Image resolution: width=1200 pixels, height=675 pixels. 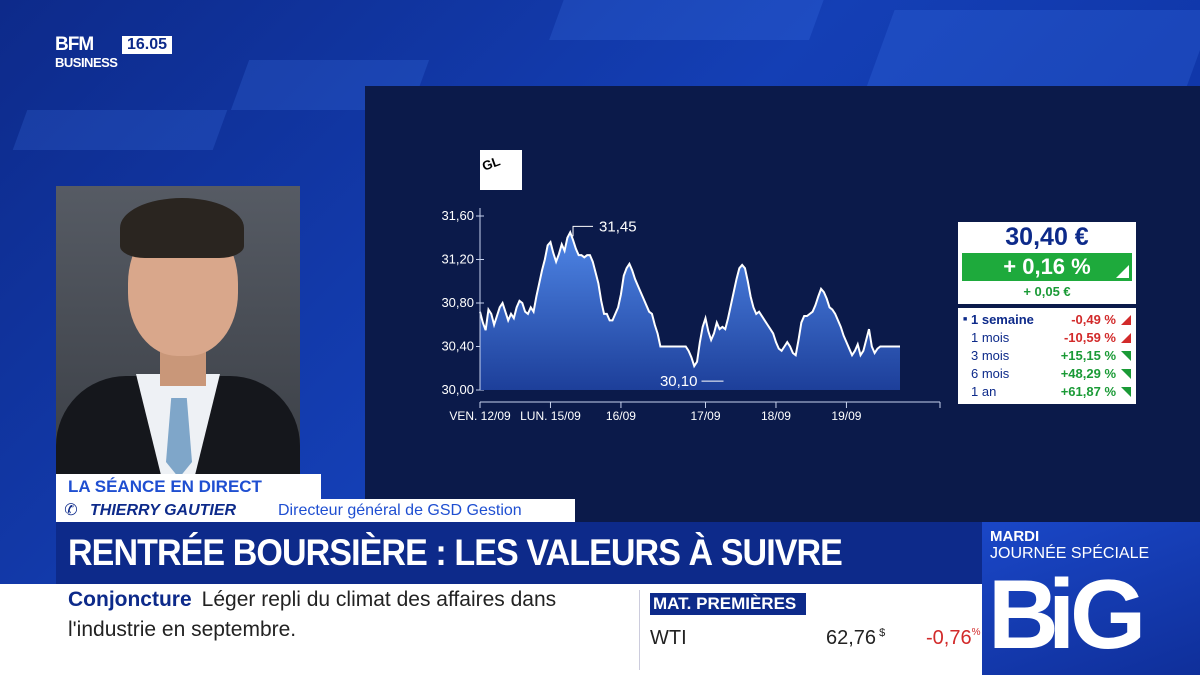 I want to click on ticker-divider, so click(x=639, y=630).